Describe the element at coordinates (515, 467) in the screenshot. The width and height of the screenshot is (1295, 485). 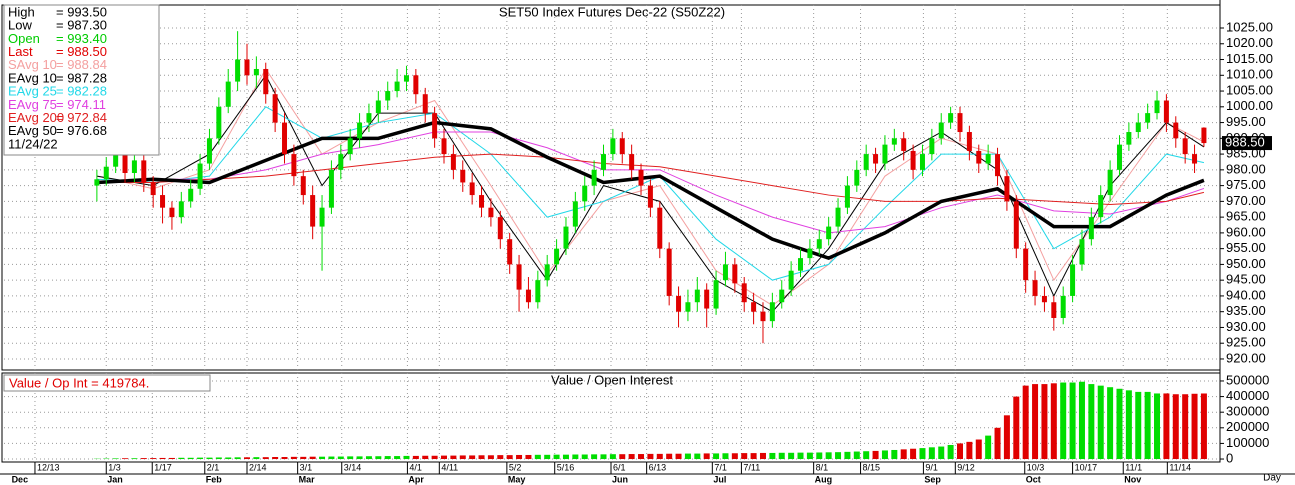
I see `x-tick-label: 5/2` at that location.